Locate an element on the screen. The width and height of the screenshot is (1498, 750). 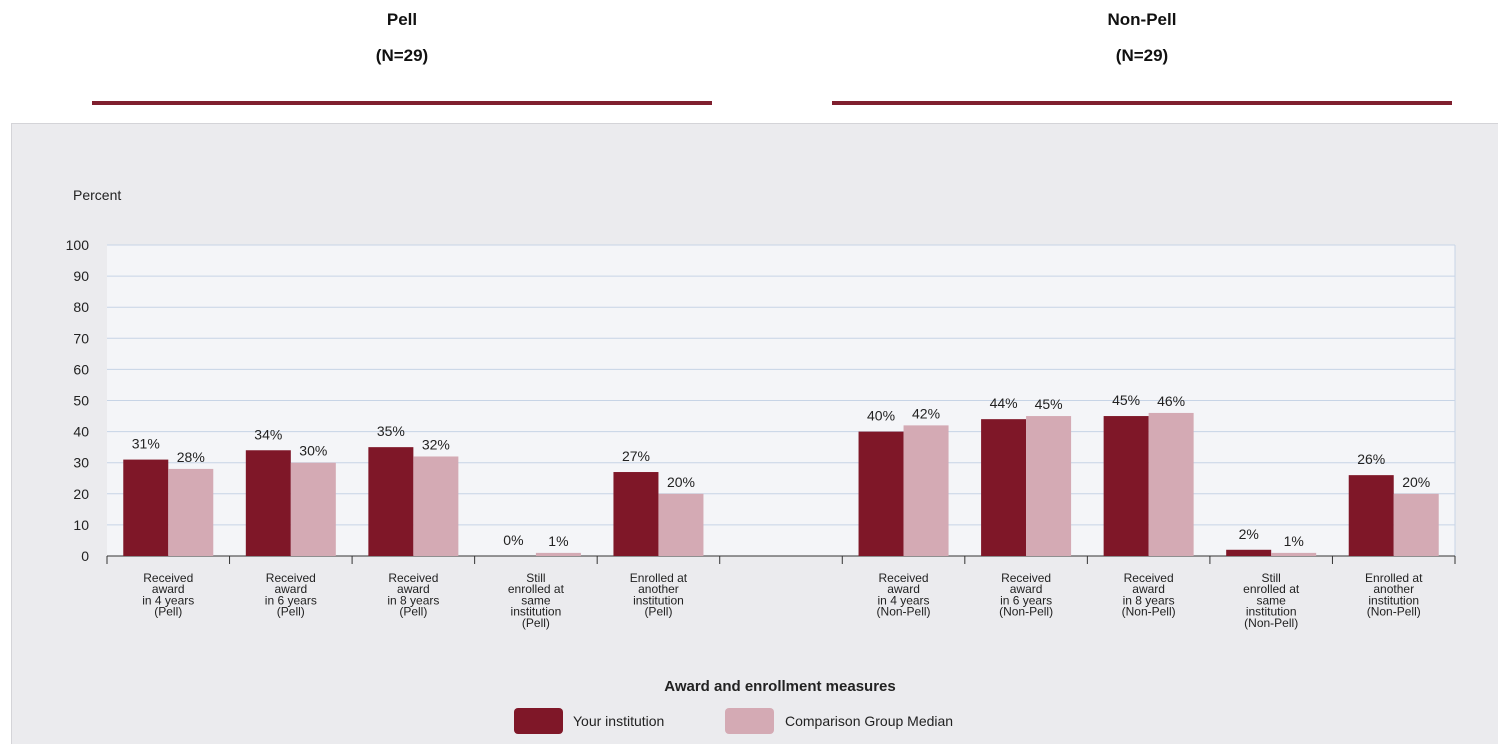
data-label: 31% is located at coordinates (146, 444).